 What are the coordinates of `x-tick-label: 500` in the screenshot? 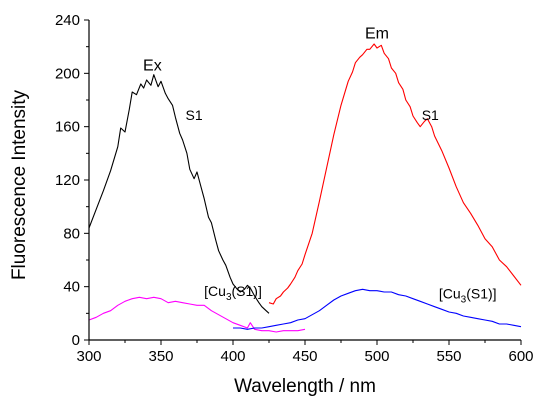 It's located at (376, 356).